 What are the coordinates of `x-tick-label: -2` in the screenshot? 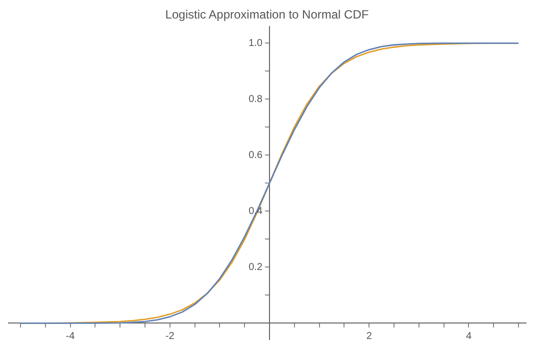 It's located at (170, 336).